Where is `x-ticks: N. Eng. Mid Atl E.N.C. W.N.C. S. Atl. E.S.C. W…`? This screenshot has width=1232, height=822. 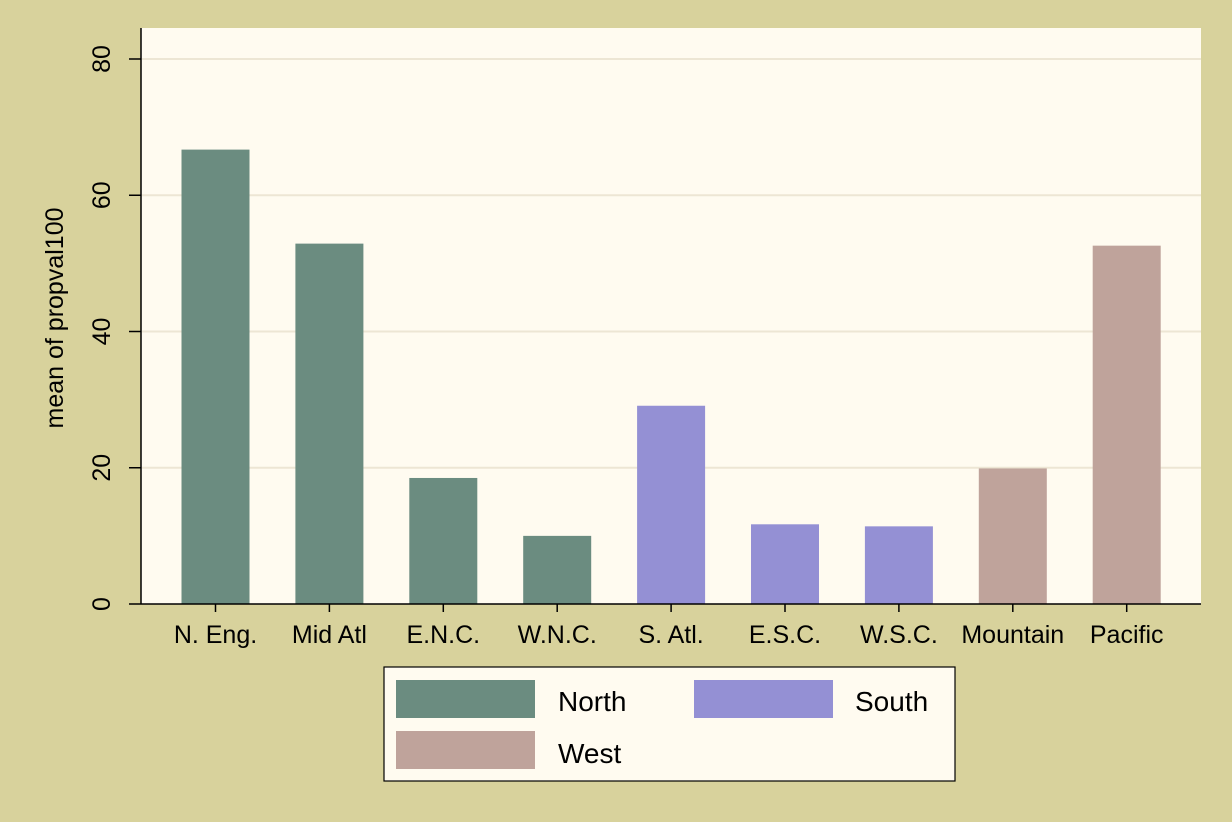
x-ticks: N. Eng. Mid Atl E.N.C. W.N.C. S. Atl. E.S.C. W… is located at coordinates (669, 626).